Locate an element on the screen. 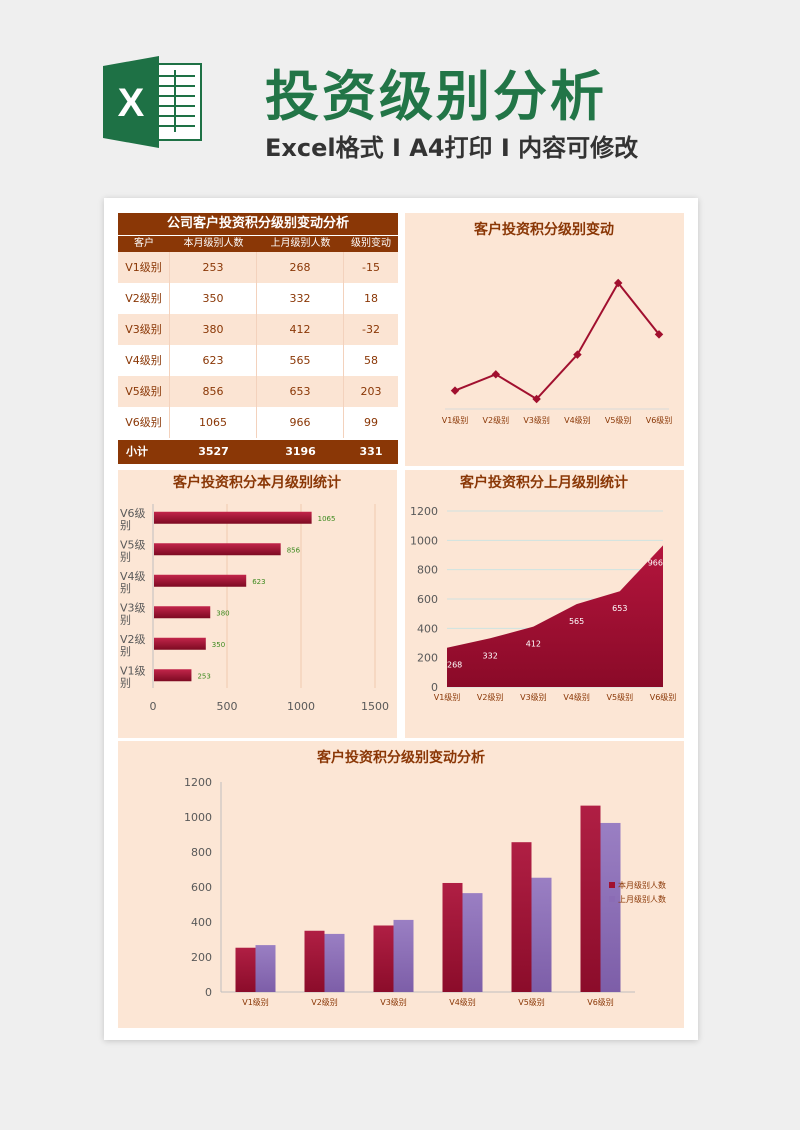 The height and width of the screenshot is (1130, 800). data-label: 380 is located at coordinates (222, 613).